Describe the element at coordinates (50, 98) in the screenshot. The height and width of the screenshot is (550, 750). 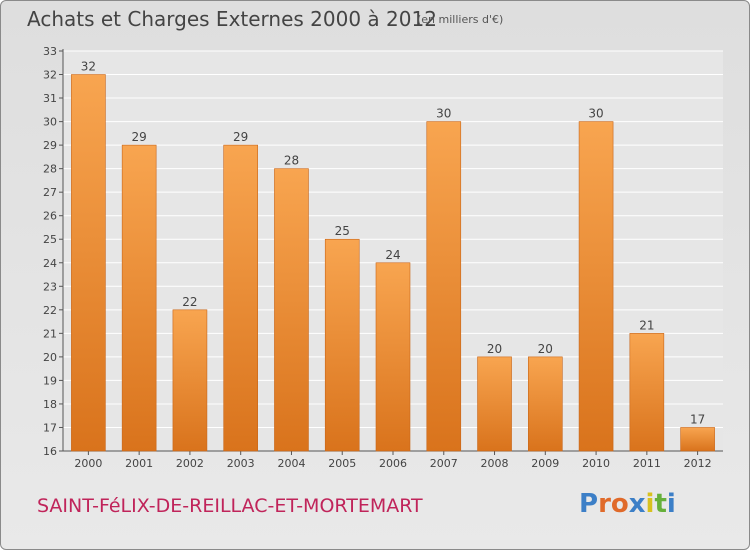
I see `y-tick-label: 31` at that location.